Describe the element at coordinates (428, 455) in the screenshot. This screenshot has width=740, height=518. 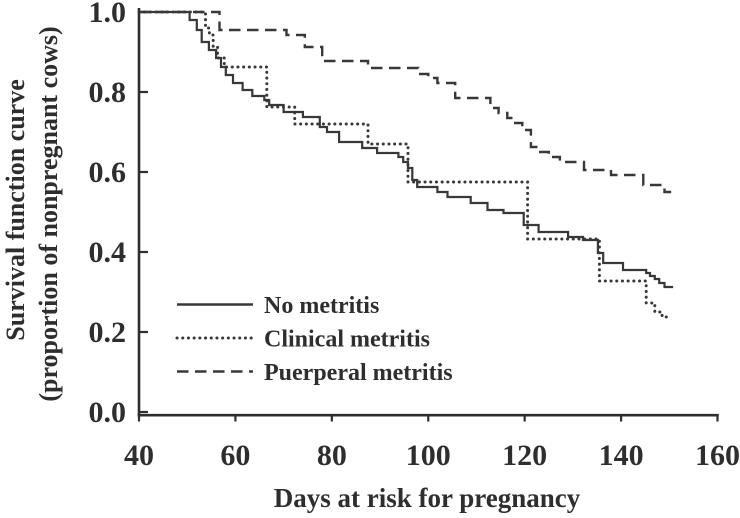
I see `x-tick-label: 100` at that location.